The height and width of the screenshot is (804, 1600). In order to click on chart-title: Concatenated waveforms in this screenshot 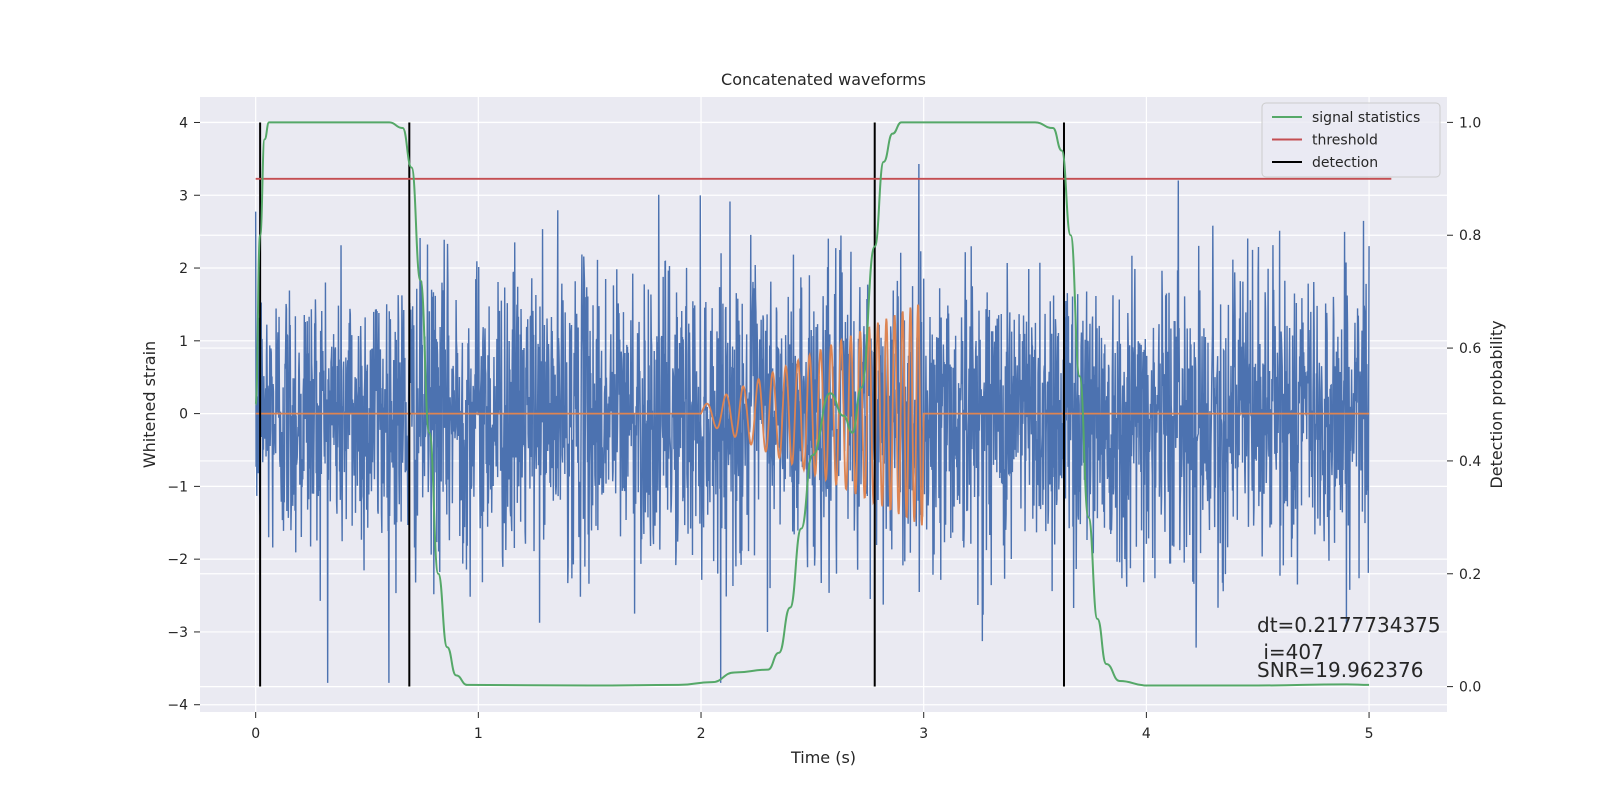, I will do `click(823, 79)`.